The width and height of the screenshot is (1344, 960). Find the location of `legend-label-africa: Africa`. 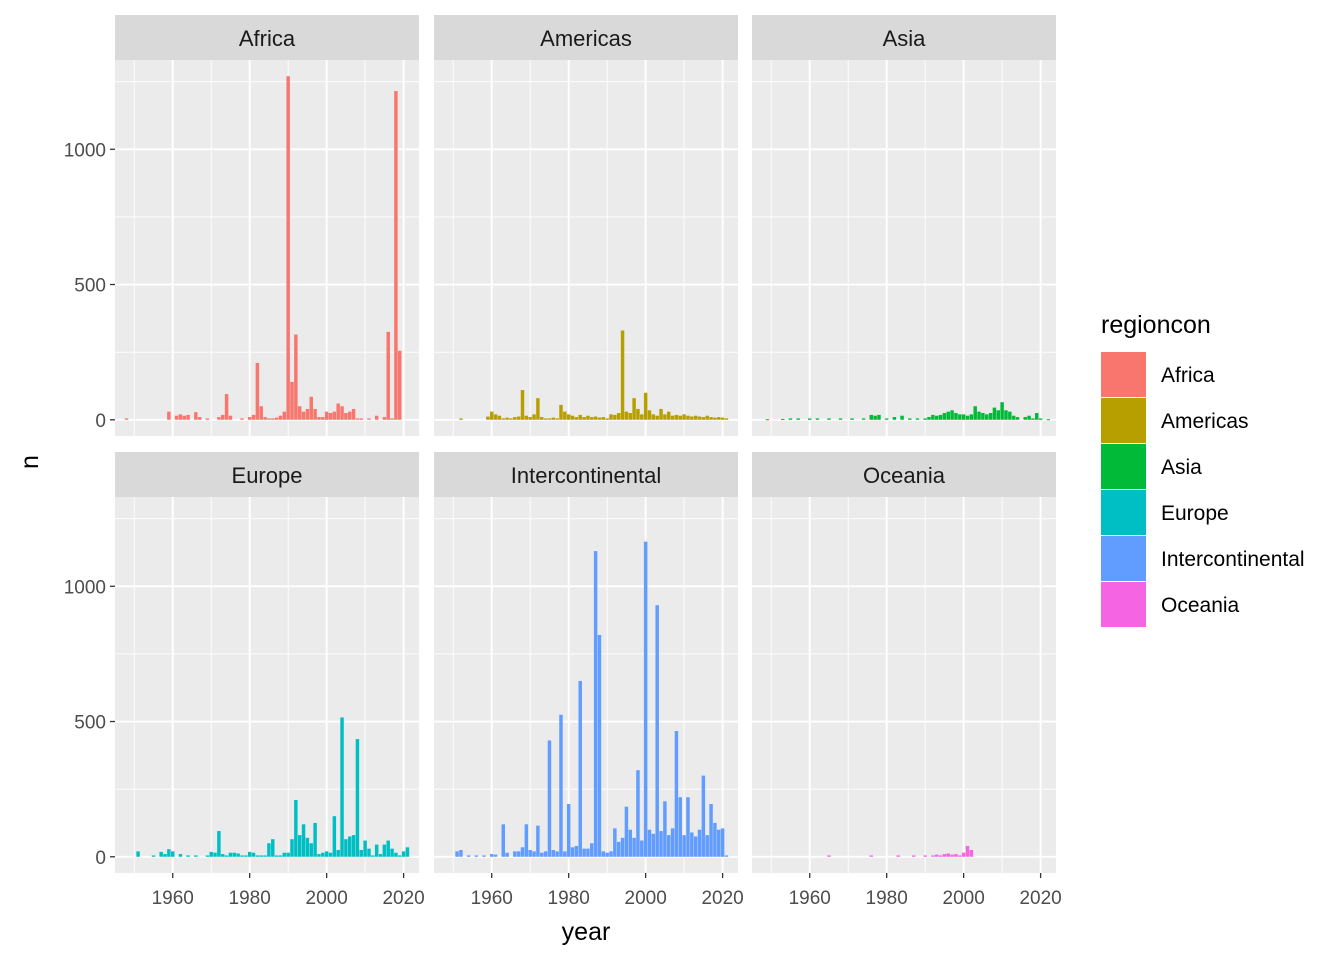

legend-label-africa: Africa is located at coordinates (1188, 375).